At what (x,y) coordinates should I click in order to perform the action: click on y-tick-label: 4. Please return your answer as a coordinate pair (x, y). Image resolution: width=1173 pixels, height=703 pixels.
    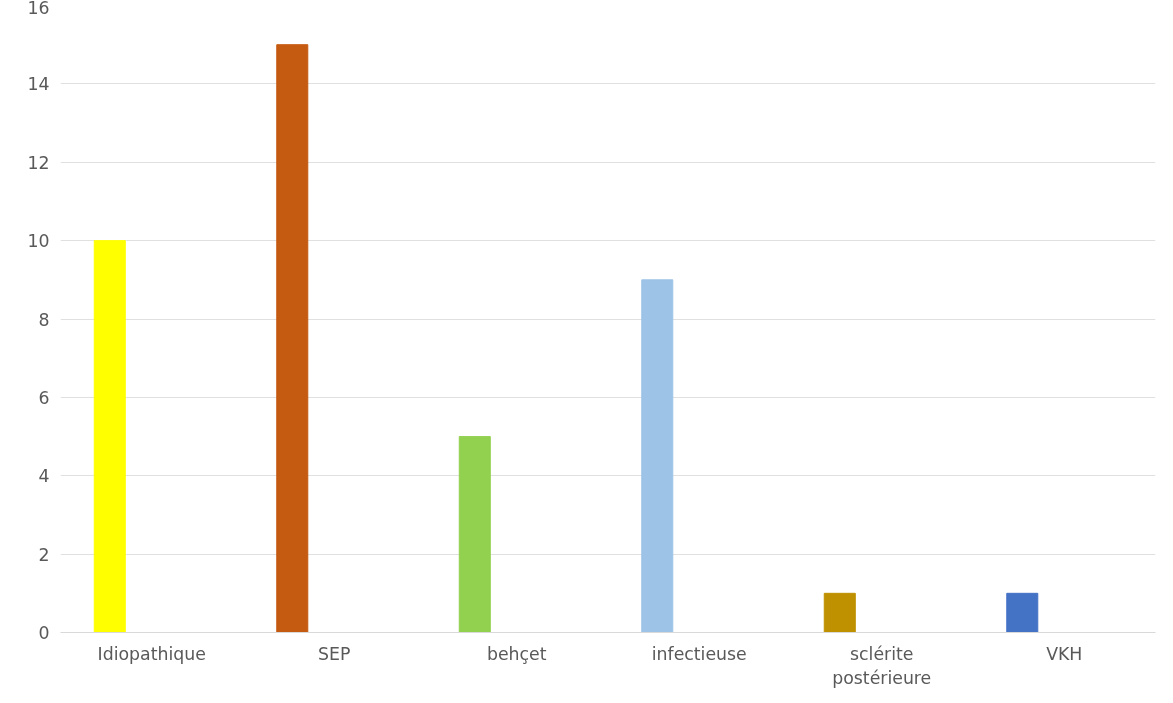
    Looking at the image, I should click on (44, 476).